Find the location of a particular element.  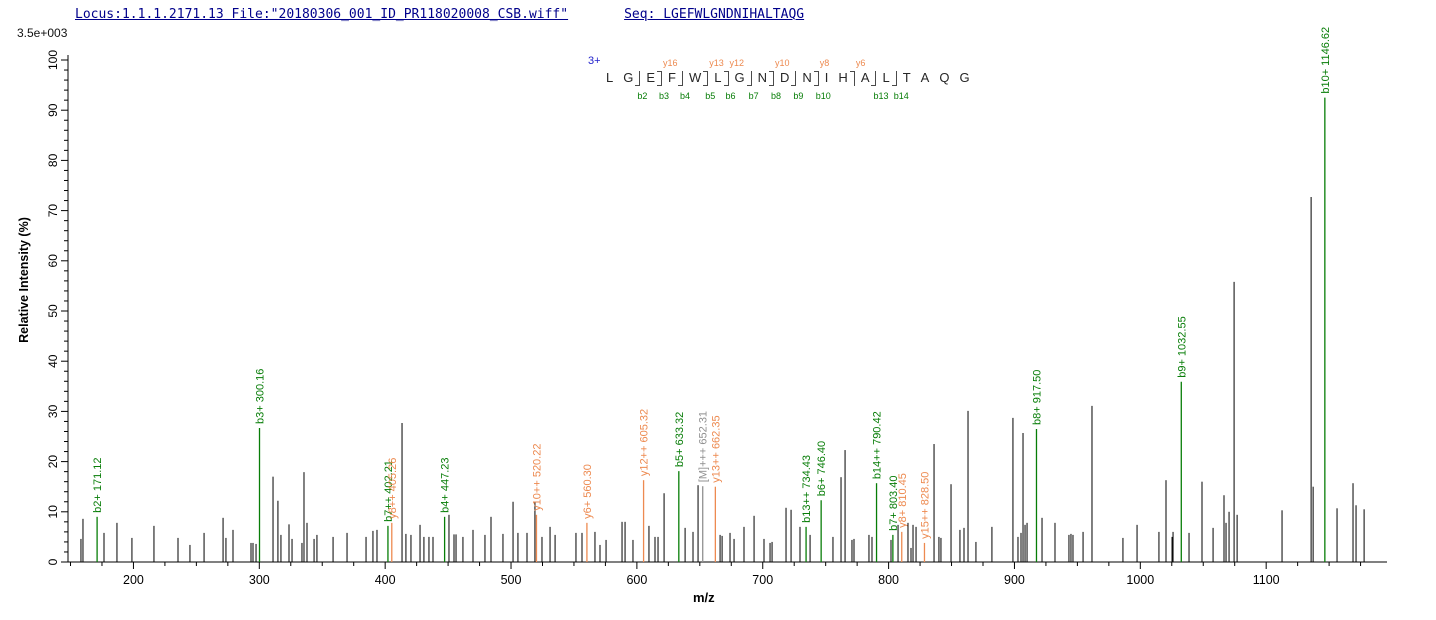

peak-label: b7++ 402.21 is located at coordinates (389, 491).